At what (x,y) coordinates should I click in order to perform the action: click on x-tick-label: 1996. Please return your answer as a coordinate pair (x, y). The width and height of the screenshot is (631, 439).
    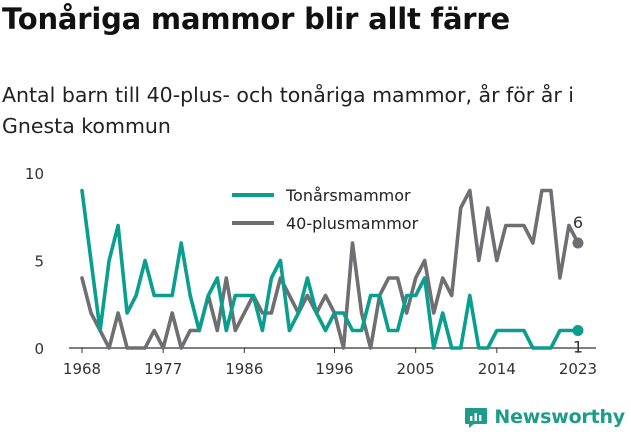
    Looking at the image, I should click on (334, 369).